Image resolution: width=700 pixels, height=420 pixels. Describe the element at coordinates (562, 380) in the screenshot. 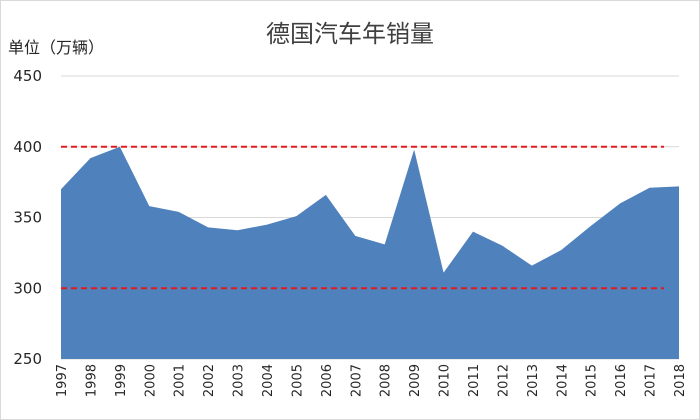

I see `x-tick-2014: 2014` at that location.